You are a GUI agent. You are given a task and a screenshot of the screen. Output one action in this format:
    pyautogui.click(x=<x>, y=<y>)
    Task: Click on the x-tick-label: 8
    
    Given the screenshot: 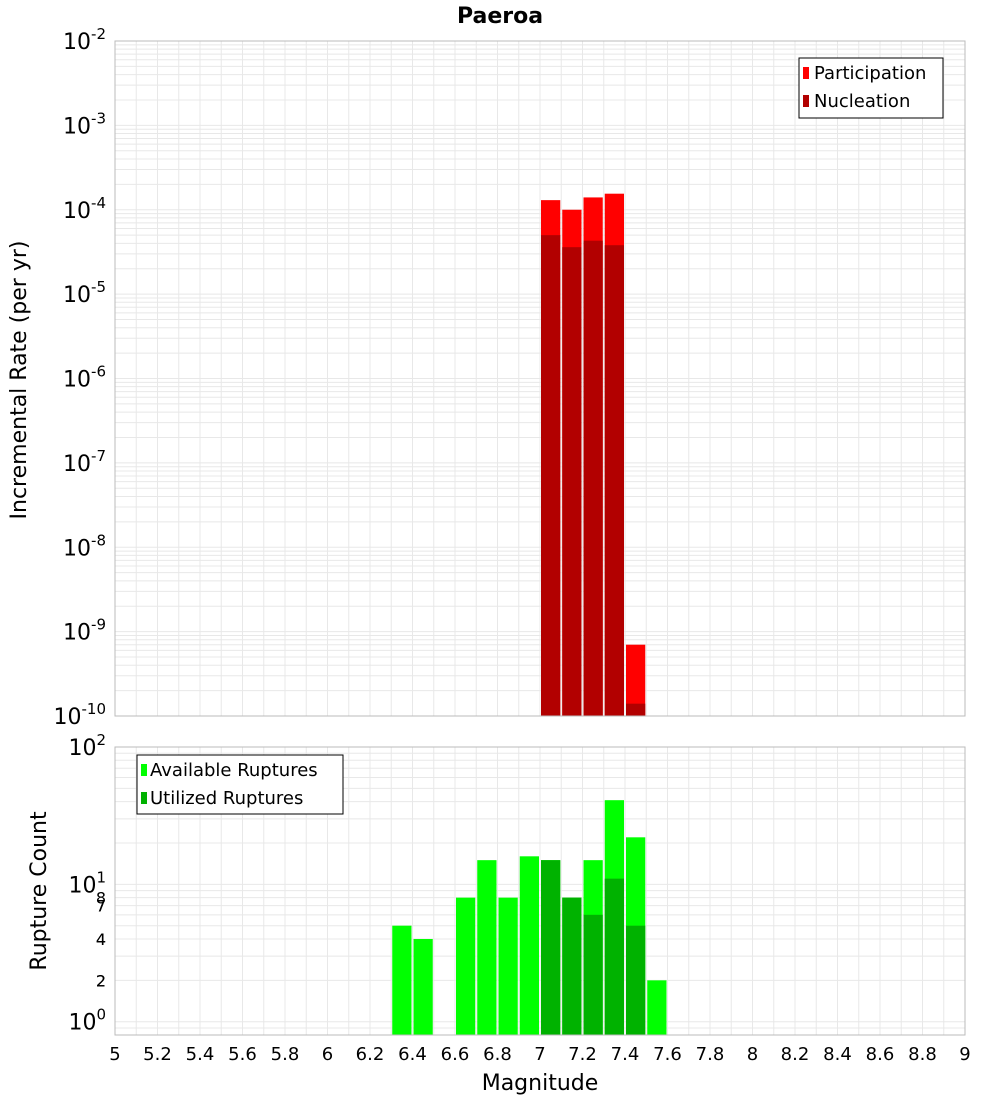 What is the action you would take?
    pyautogui.click(x=752, y=1054)
    